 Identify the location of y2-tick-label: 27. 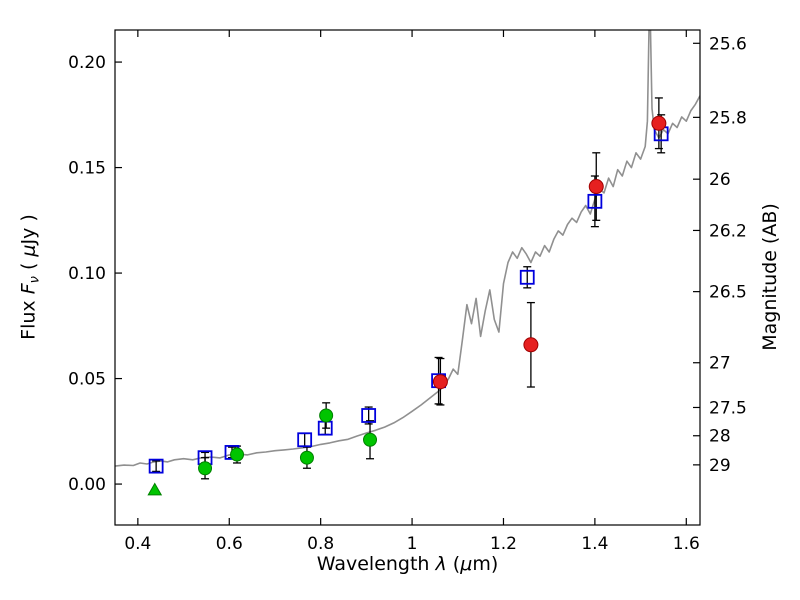
(720, 364).